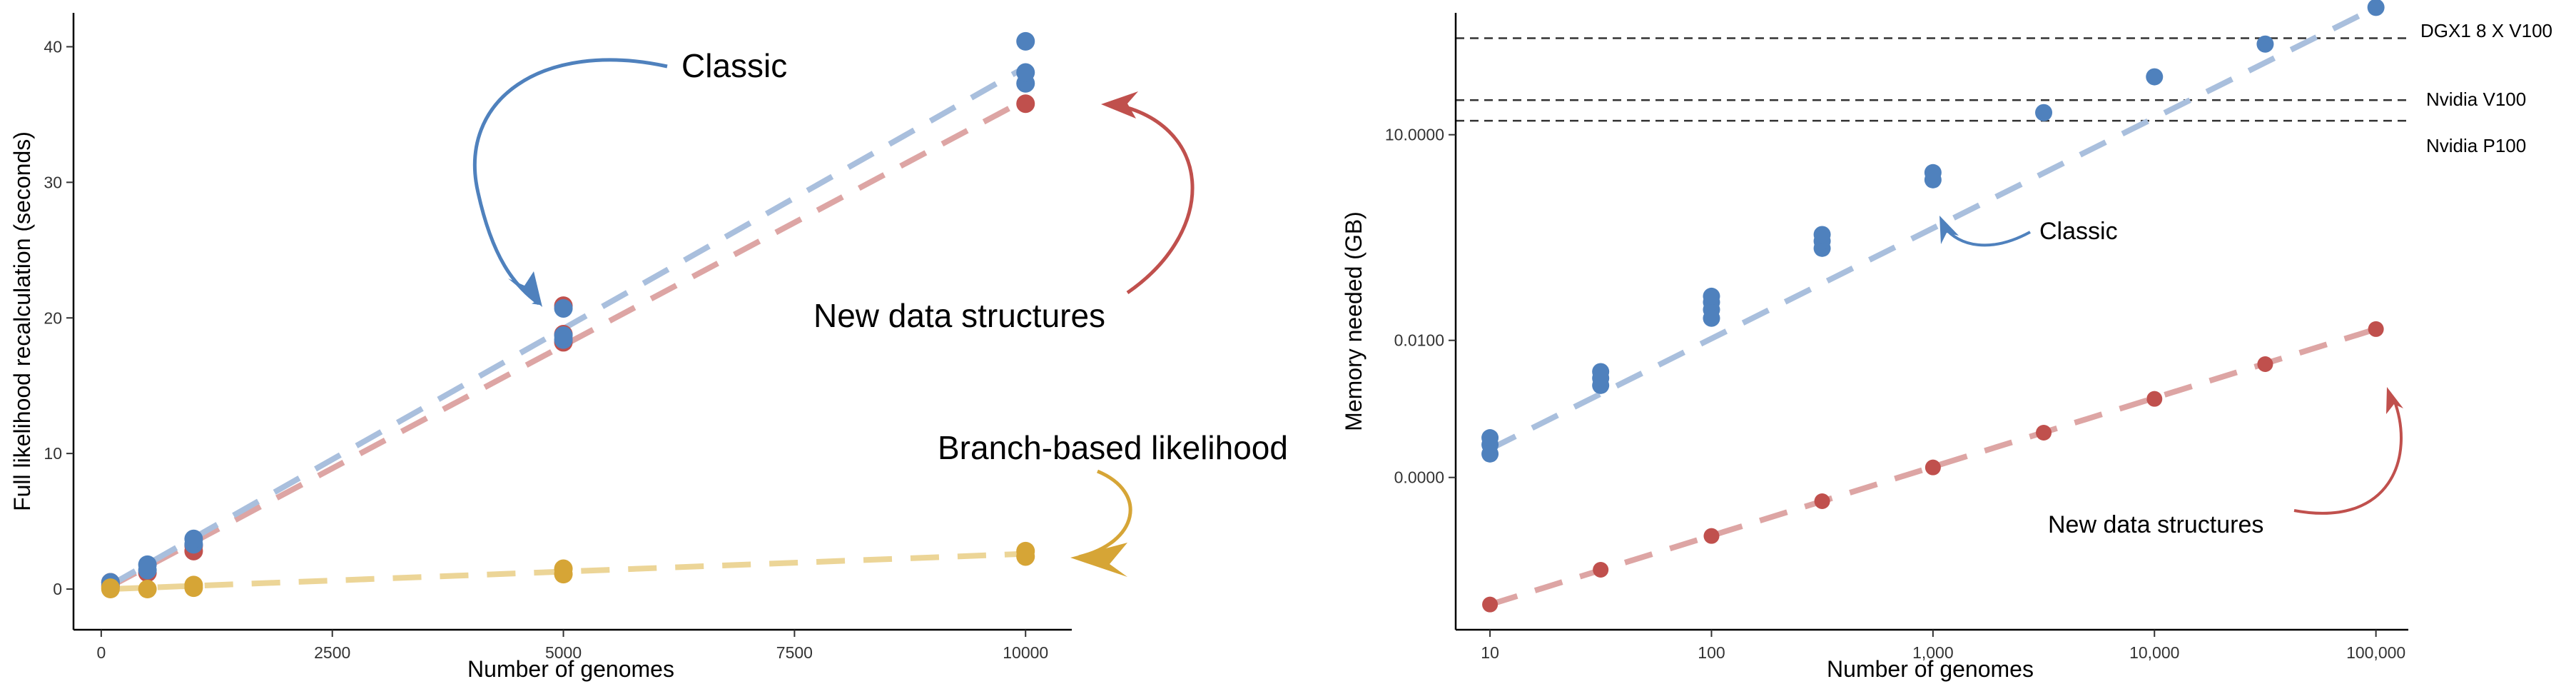 This screenshot has height=694, width=2576. Describe the element at coordinates (563, 652) in the screenshot. I see `left-x-tick-label: 5000` at that location.